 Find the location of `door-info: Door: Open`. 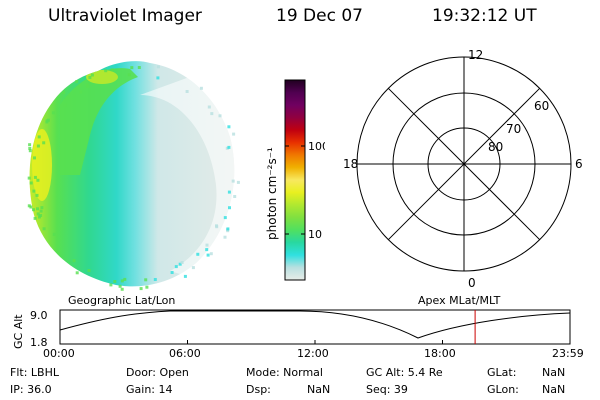

door-info: Door: Open is located at coordinates (157, 372).